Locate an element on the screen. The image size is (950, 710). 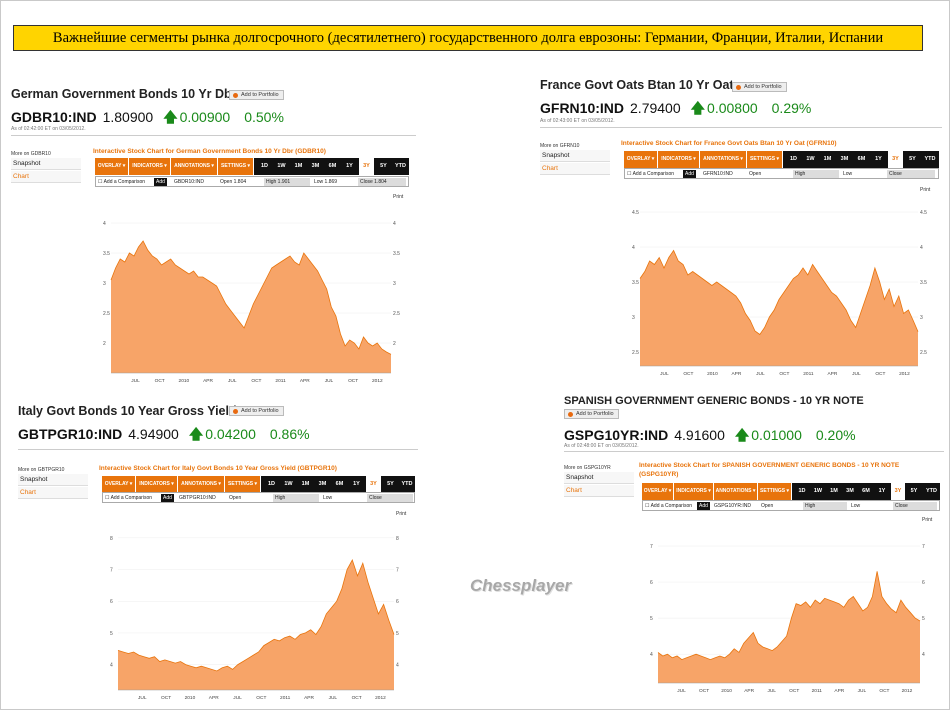
security-name: France Govt Oats Btan 10 Yr Oat is located at coordinates (637, 85).